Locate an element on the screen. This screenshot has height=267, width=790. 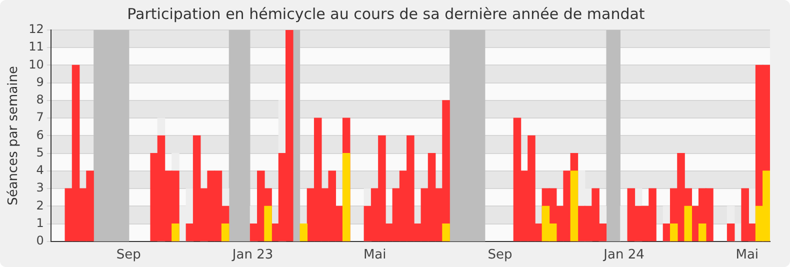
y-tick-label: 2 is located at coordinates (40, 205).